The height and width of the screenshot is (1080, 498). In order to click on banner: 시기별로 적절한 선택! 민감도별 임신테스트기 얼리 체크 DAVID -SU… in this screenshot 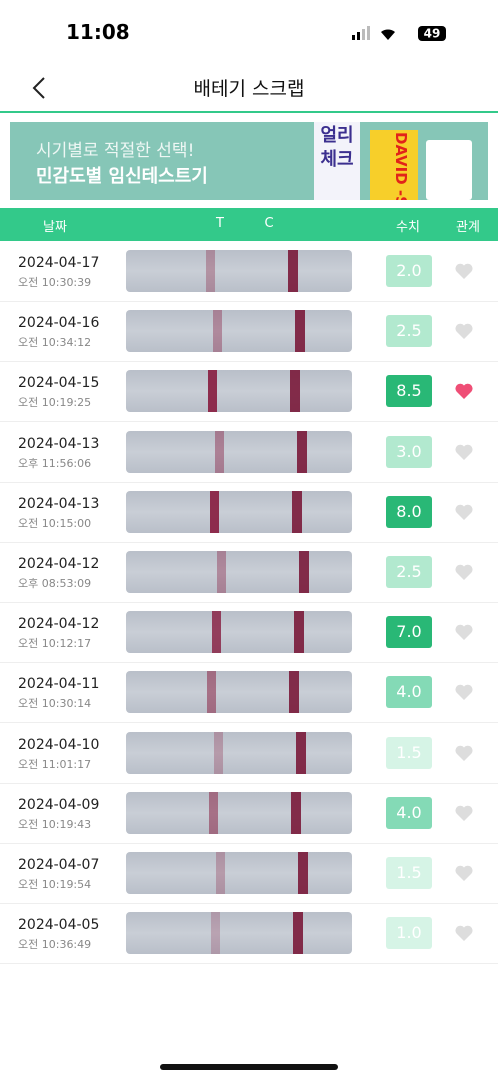, I will do `click(249, 161)`.